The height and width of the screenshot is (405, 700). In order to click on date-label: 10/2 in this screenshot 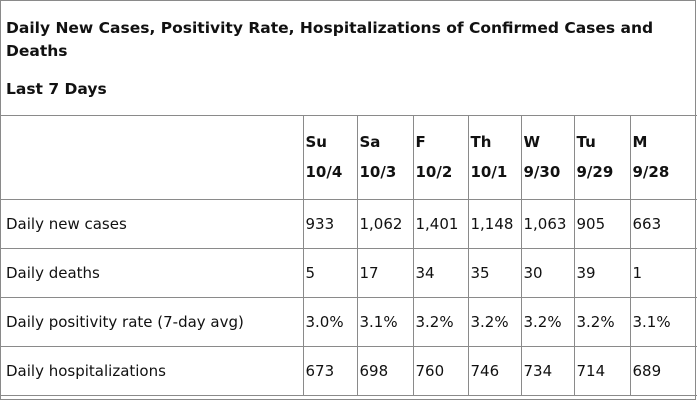, I will do `click(434, 171)`.